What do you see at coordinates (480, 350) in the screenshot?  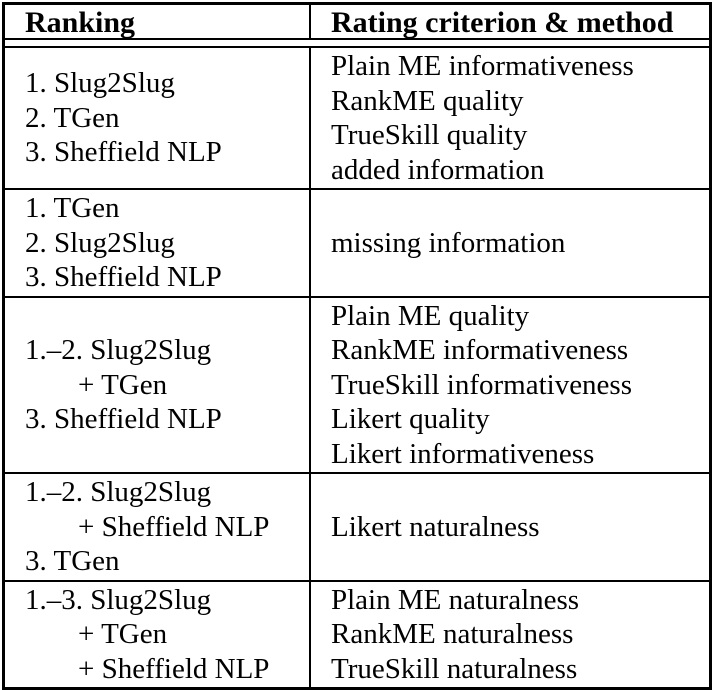 I see `criterion-line: RankME informativeness` at bounding box center [480, 350].